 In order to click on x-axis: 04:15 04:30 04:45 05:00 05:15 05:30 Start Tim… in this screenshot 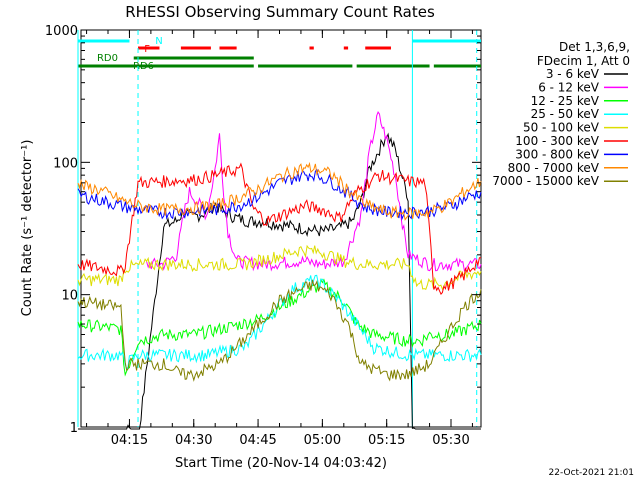, I will do `click(290, 452)`.